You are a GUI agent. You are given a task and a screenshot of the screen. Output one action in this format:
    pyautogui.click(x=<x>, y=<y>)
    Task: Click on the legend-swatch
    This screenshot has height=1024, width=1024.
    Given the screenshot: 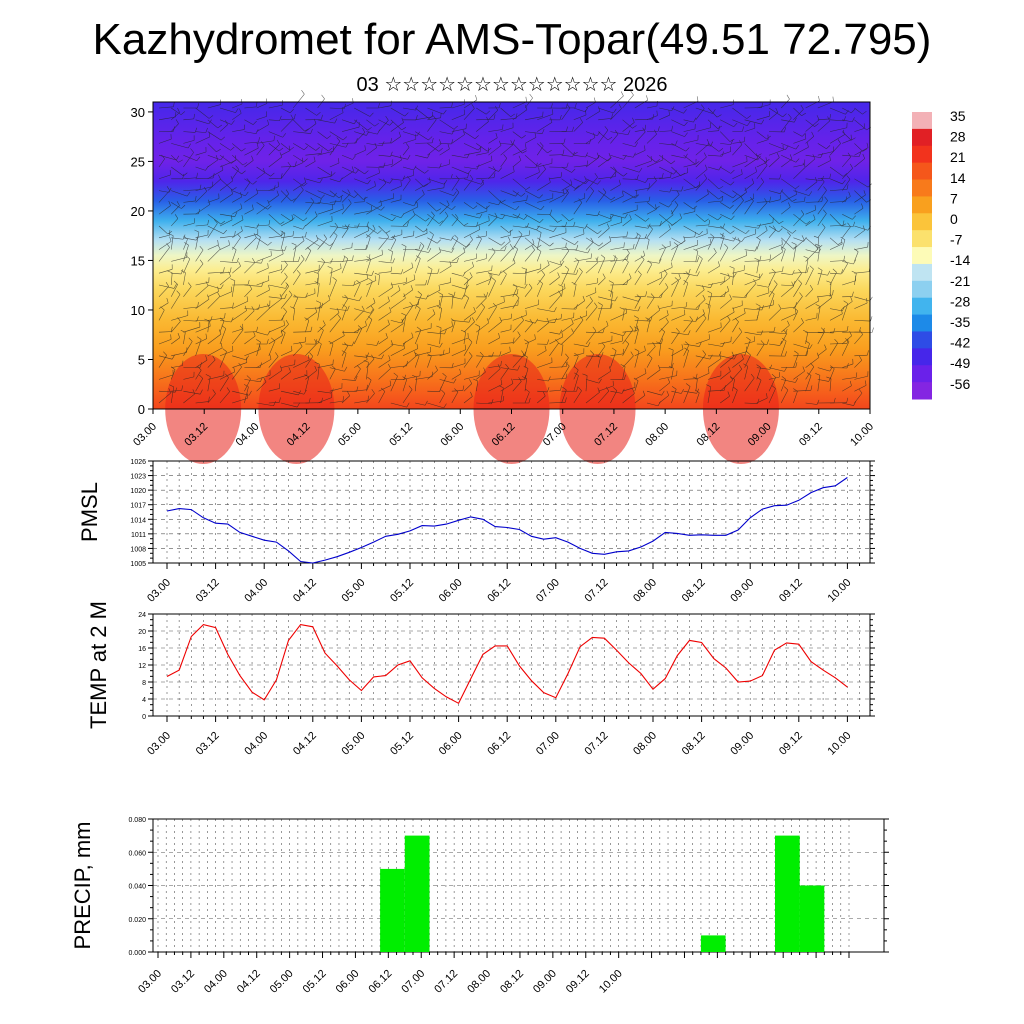 What is the action you would take?
    pyautogui.click(x=922, y=239)
    